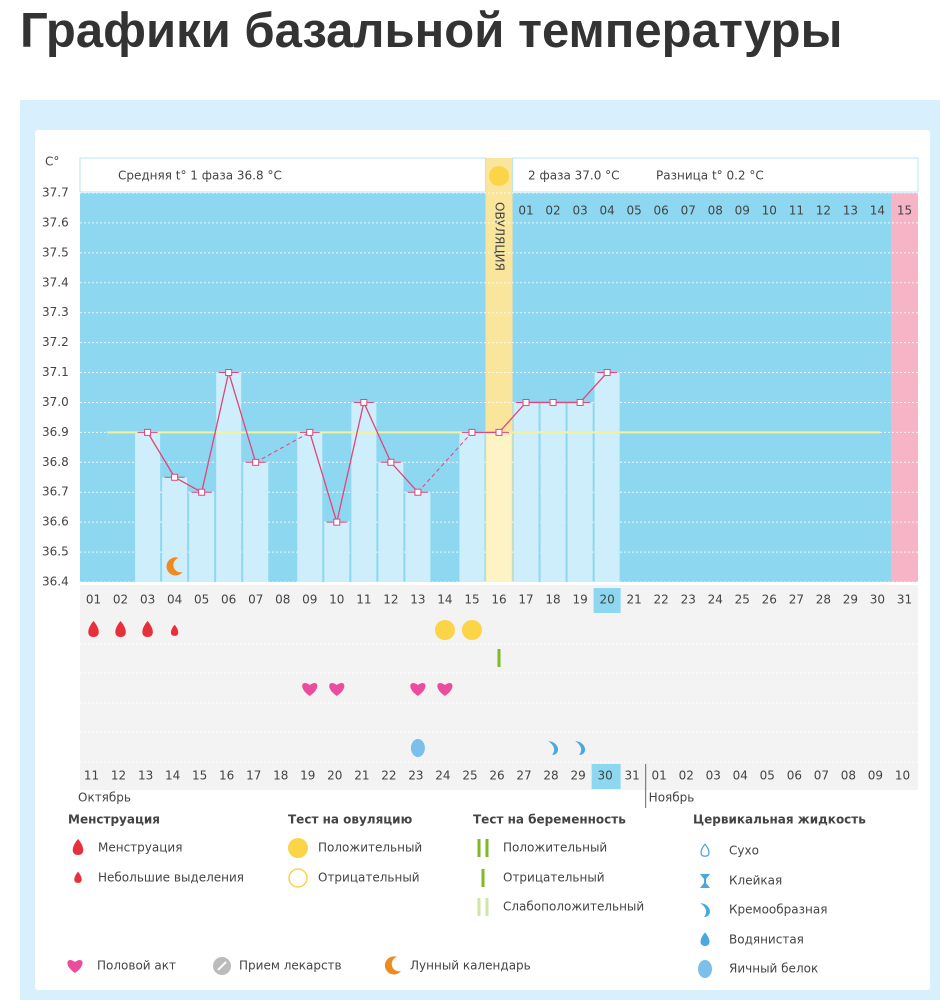 The height and width of the screenshot is (1000, 940). Describe the element at coordinates (740, 776) in the screenshot. I see `date-label: 04` at that location.